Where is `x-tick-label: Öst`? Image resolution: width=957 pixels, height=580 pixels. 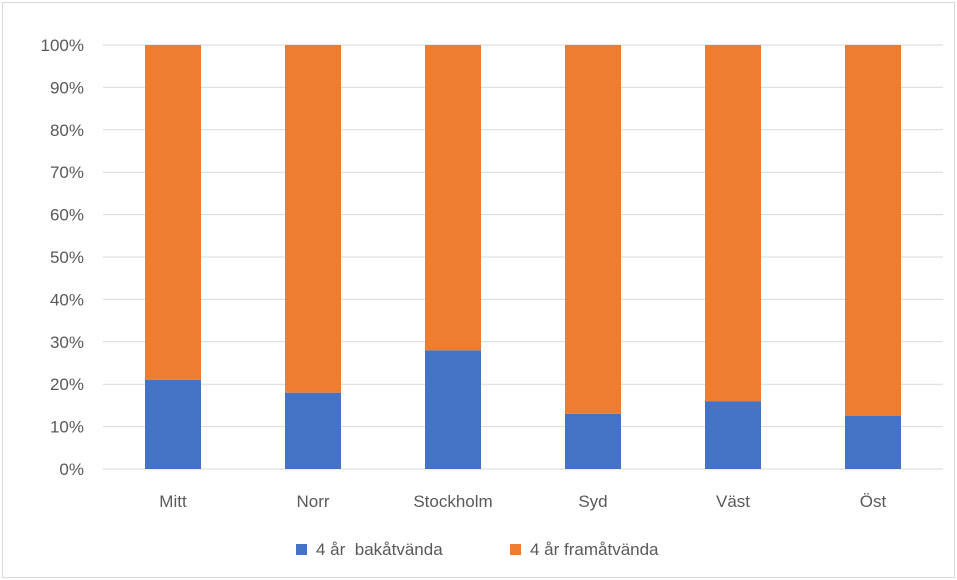
x-tick-label: Öst is located at coordinates (873, 501).